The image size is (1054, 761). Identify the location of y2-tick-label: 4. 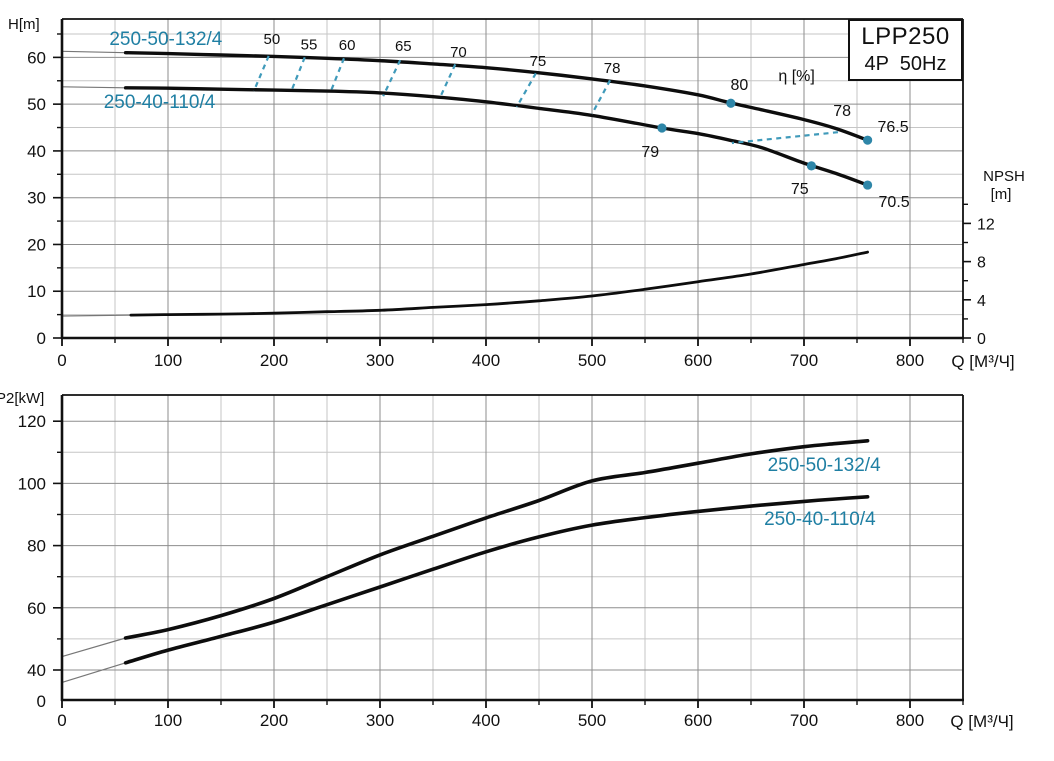
(981, 301).